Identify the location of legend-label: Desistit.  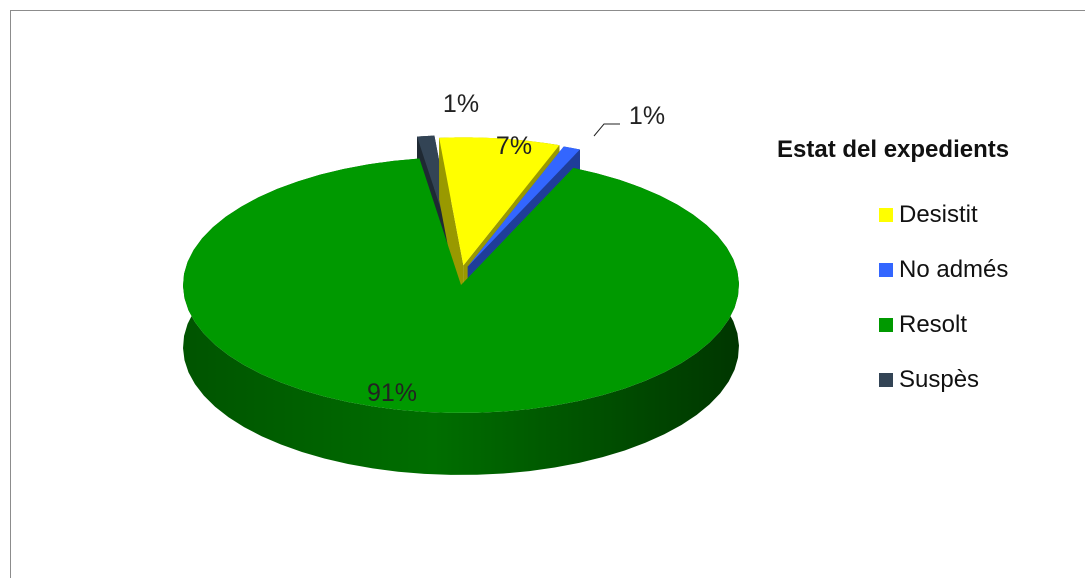
(938, 214).